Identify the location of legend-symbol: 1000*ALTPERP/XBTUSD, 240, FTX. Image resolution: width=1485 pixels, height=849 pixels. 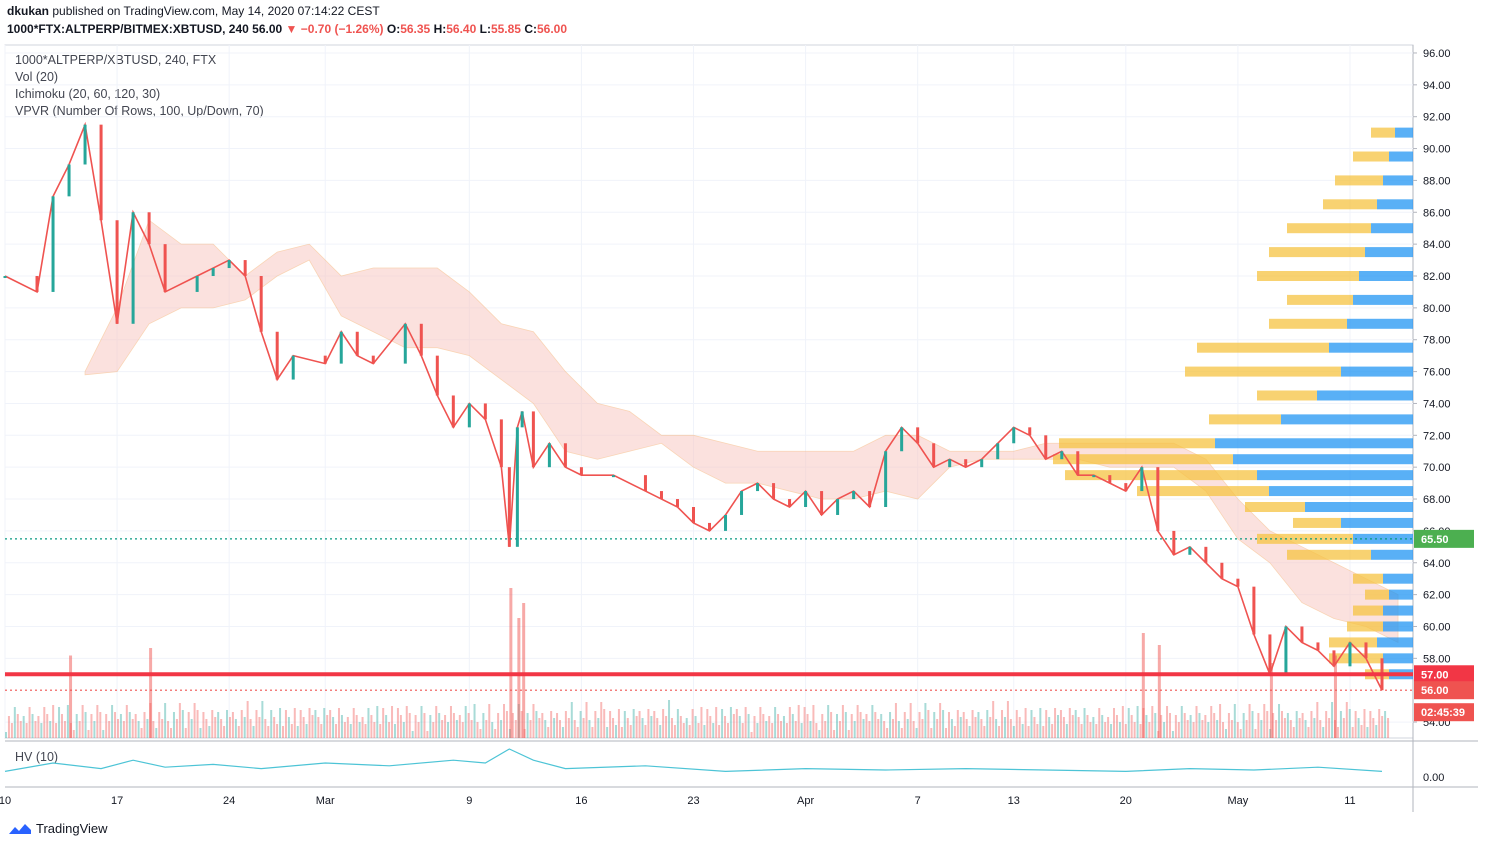
(116, 60).